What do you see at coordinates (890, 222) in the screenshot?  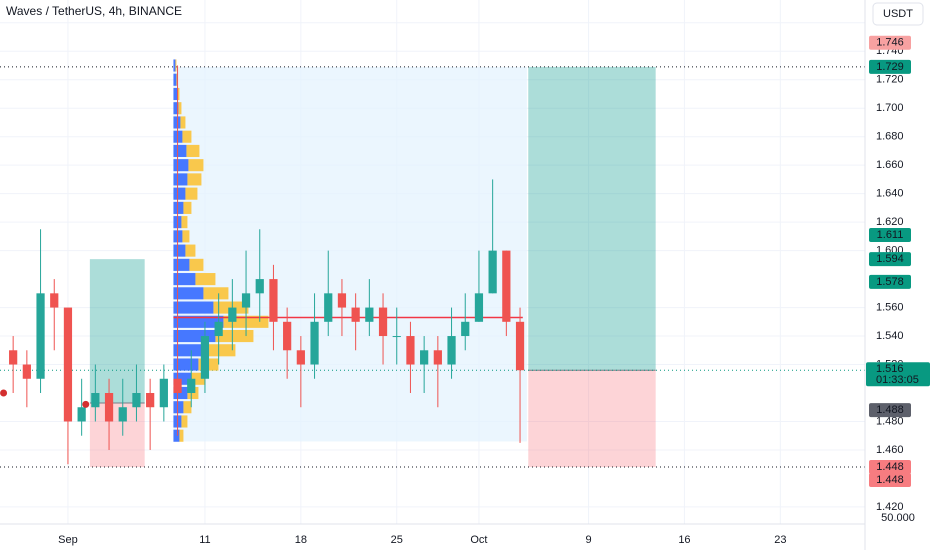 I see `y-tick-label: 1.620` at bounding box center [890, 222].